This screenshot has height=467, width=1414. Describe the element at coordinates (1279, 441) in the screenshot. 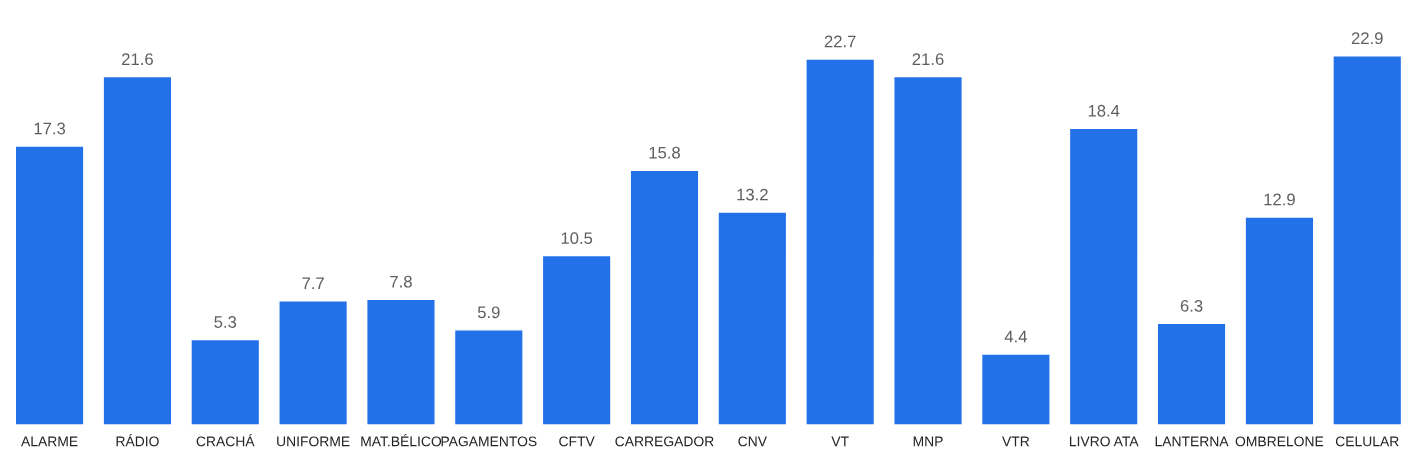

I see `x-tick-label: OMBRELONE` at that location.